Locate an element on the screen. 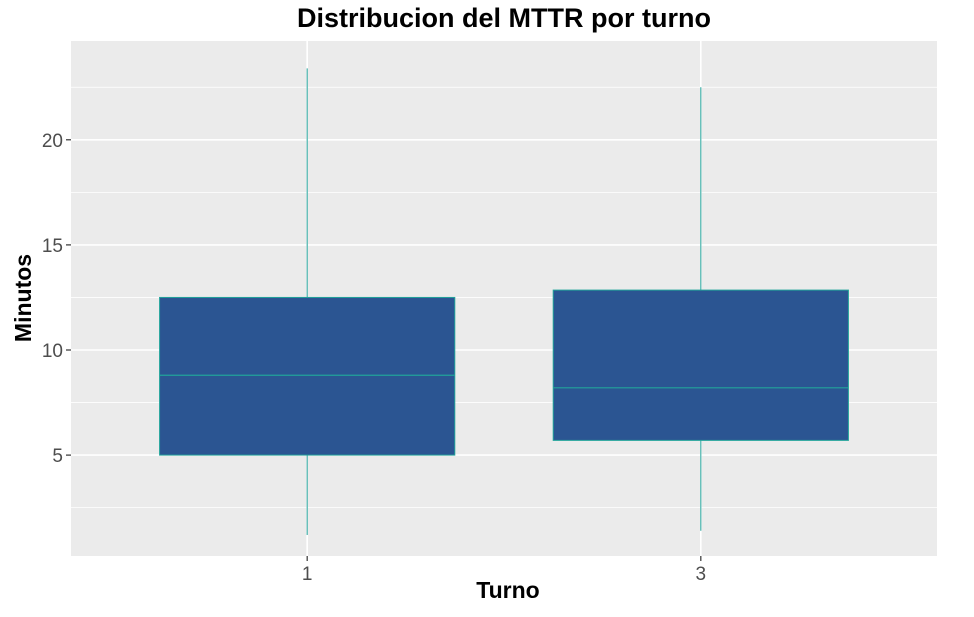 The height and width of the screenshot is (617, 974). y-tick-label: 20 is located at coordinates (52, 141).